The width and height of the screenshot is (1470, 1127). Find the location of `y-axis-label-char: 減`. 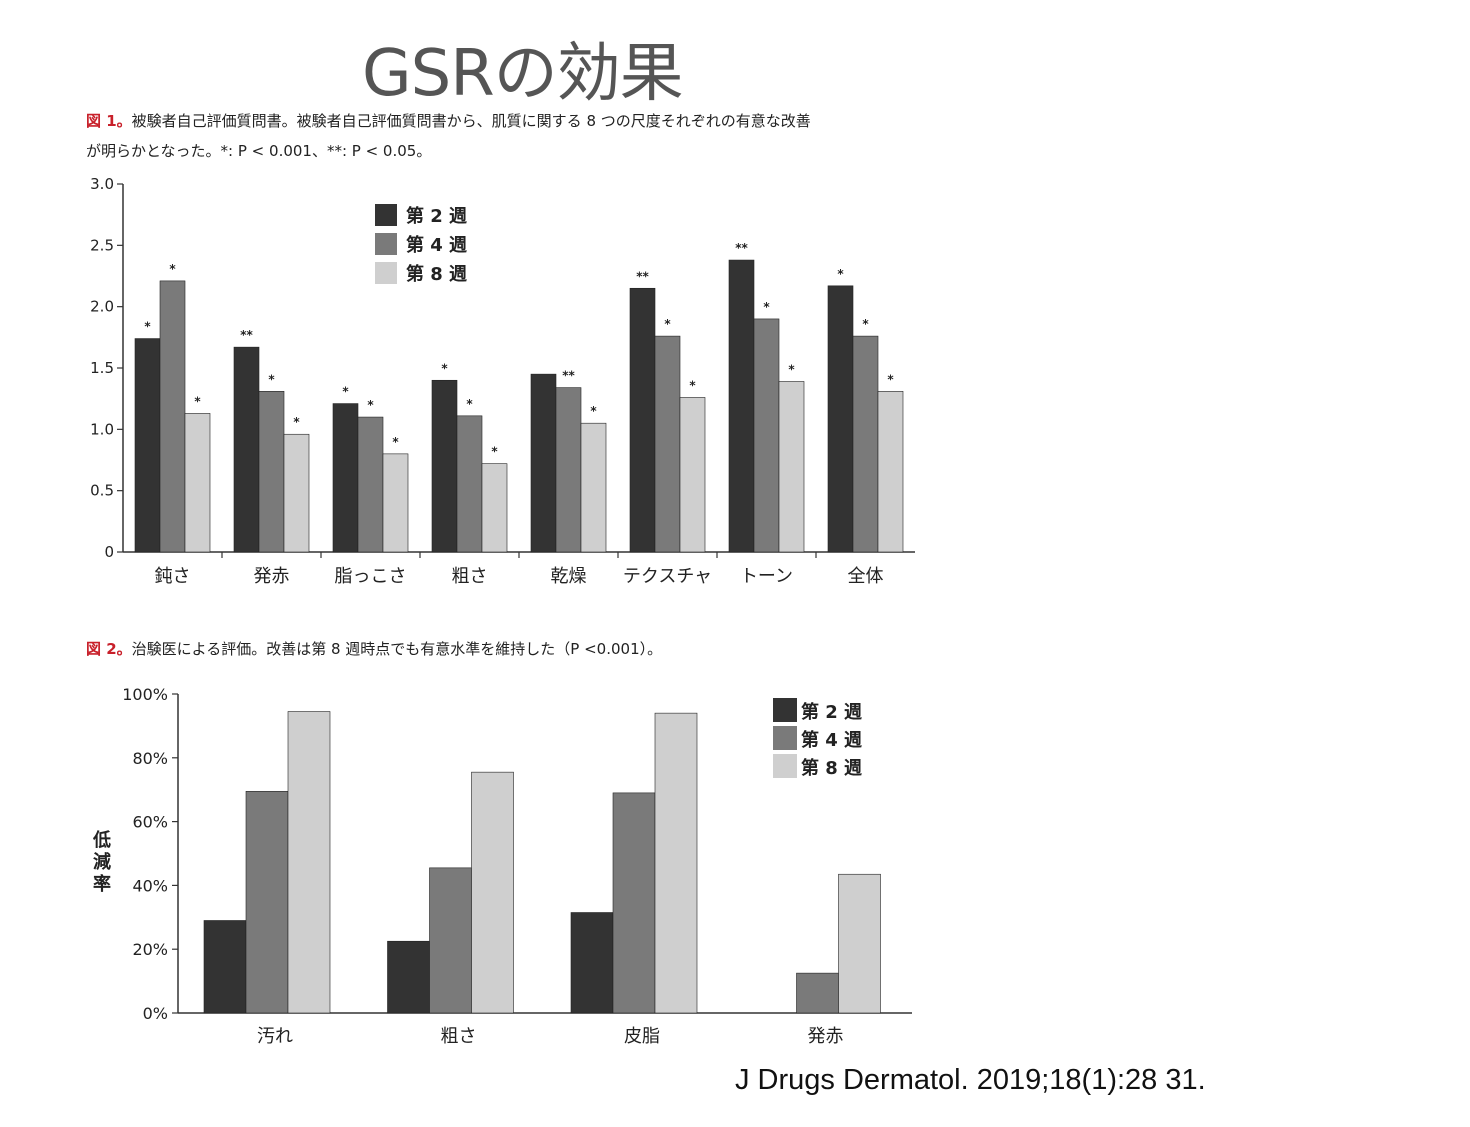

y-axis-label-char: 減 is located at coordinates (102, 862).